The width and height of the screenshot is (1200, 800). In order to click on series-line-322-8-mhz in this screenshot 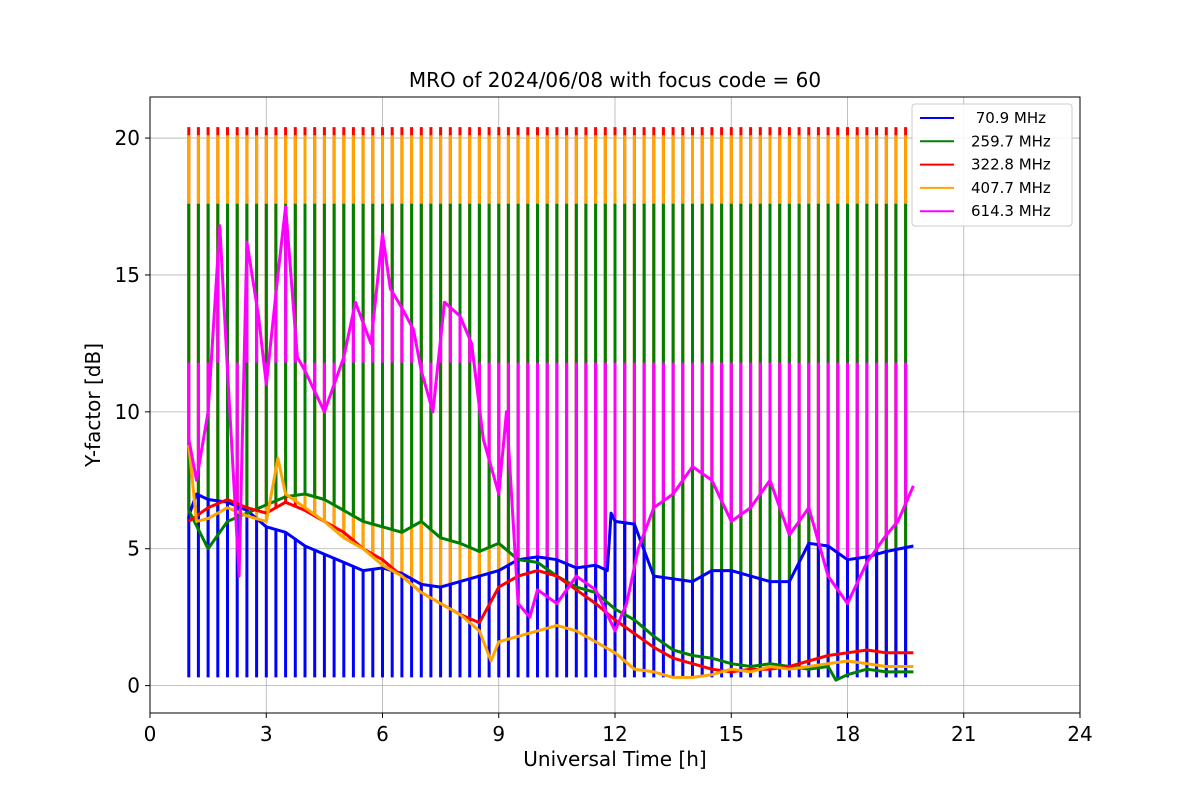, I will do `click(550, 586)`.